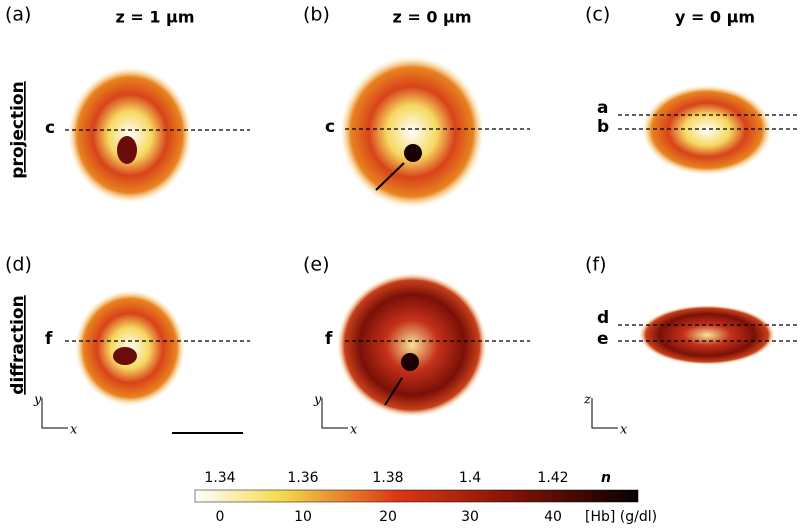  Describe the element at coordinates (603, 127) in the screenshot. I see `cut-label: b` at that location.